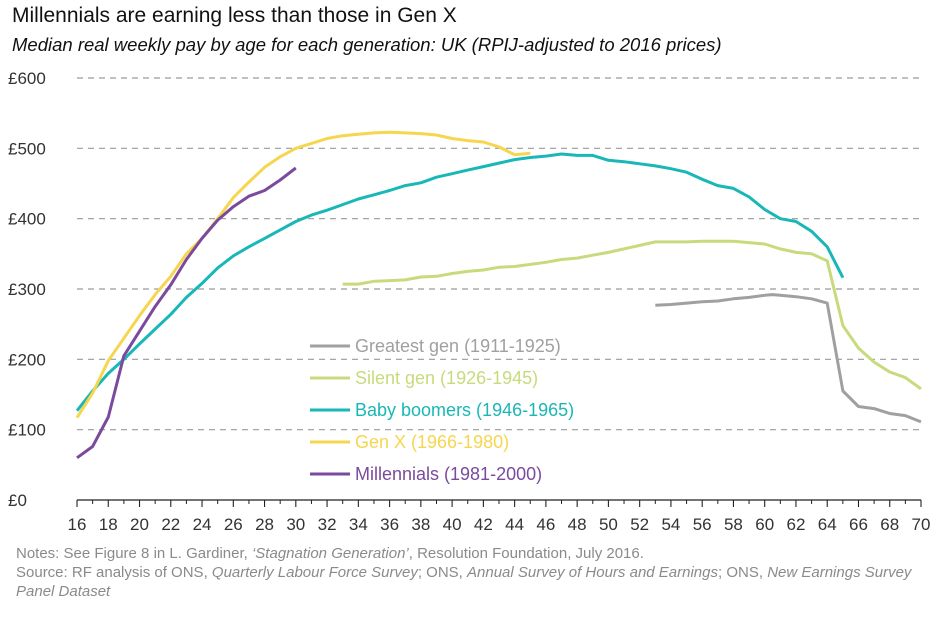  I want to click on x-tick-label: 44, so click(514, 524).